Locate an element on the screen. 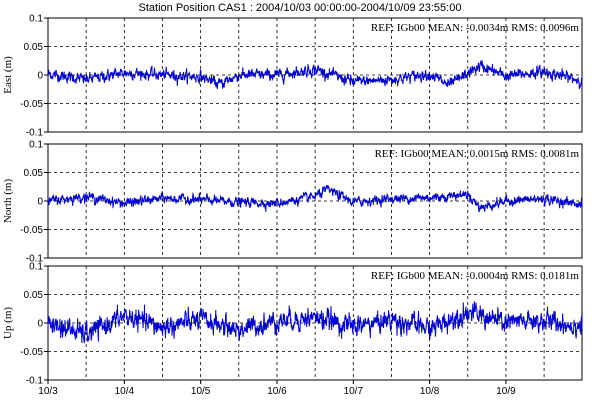  x-tick-label: 10/5 is located at coordinates (201, 391).